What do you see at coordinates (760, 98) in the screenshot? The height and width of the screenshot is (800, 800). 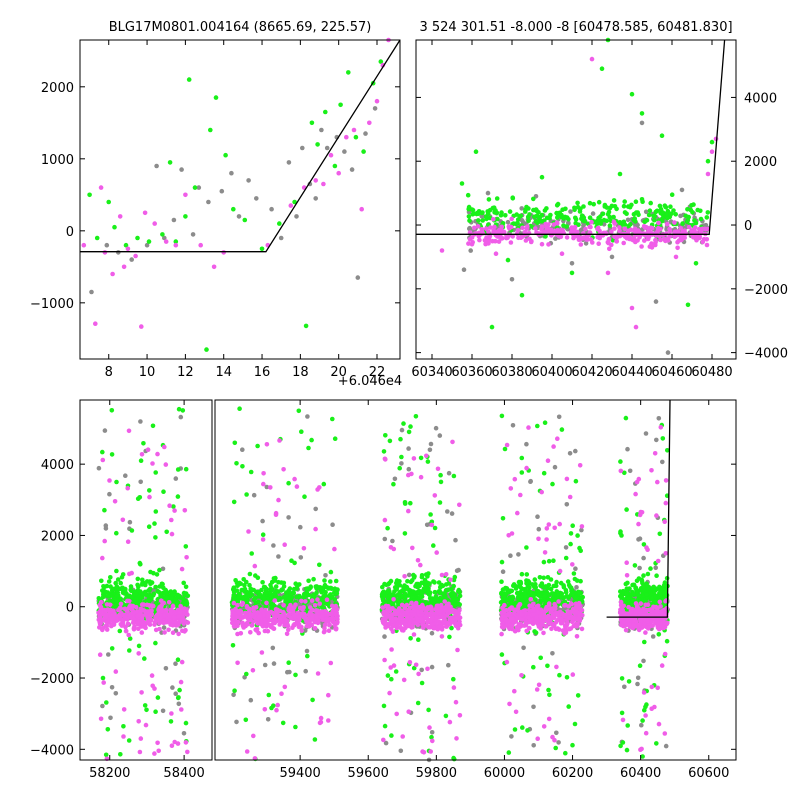 I see `panel-2-ytick-label: 4000` at bounding box center [760, 98].